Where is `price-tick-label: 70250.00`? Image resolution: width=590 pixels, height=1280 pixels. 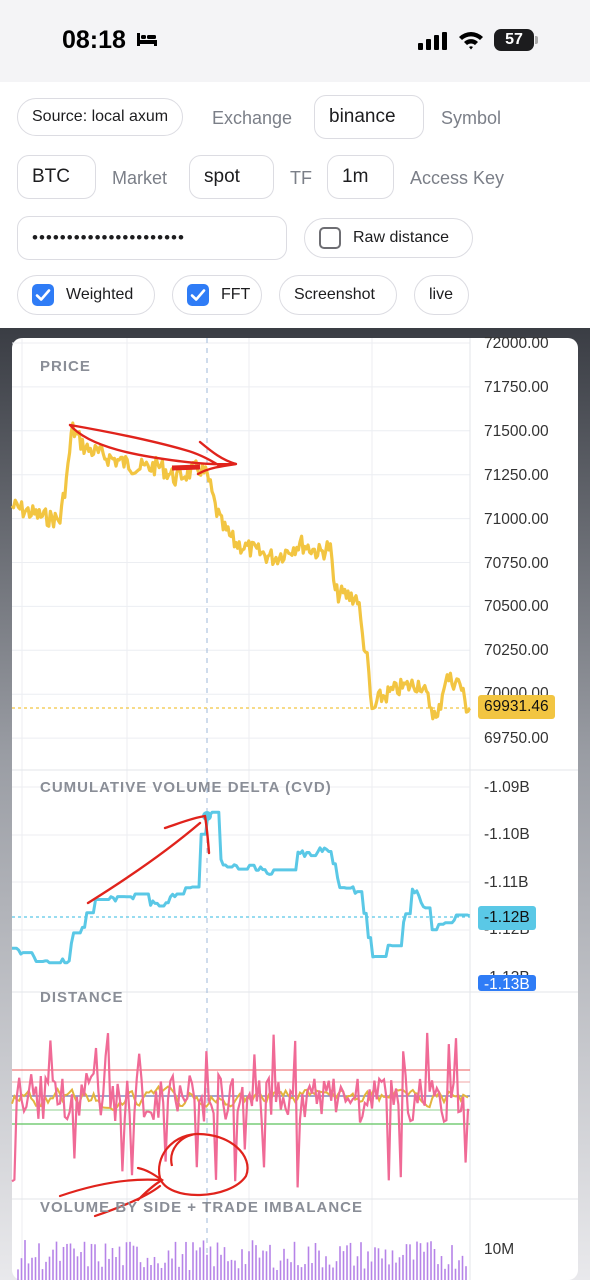
price-tick-label: 70250.00 is located at coordinates (516, 650).